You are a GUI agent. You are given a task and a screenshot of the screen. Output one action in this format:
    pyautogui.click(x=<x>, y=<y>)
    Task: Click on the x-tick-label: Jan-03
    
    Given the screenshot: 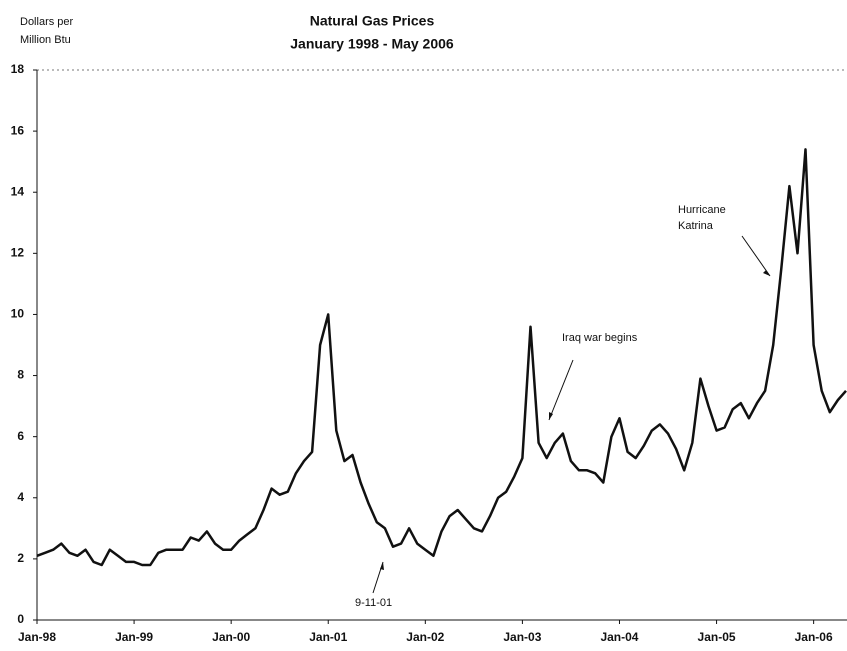 What is the action you would take?
    pyautogui.click(x=522, y=637)
    